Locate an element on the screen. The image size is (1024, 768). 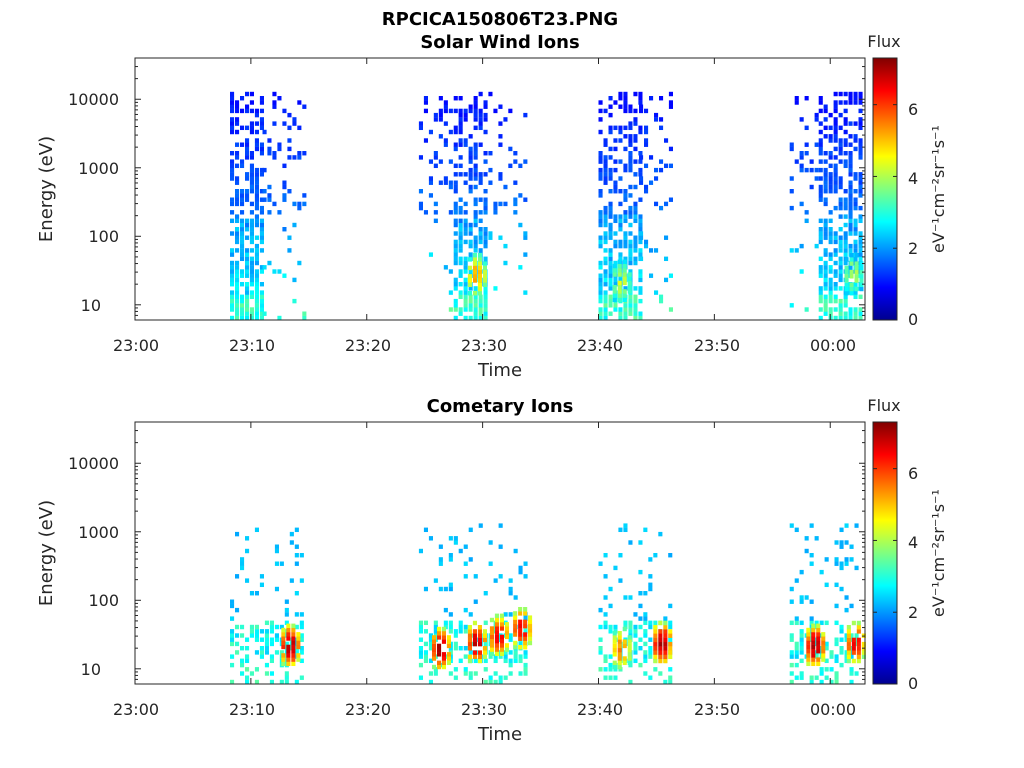
colorbar-title: Flux is located at coordinates (883, 405).